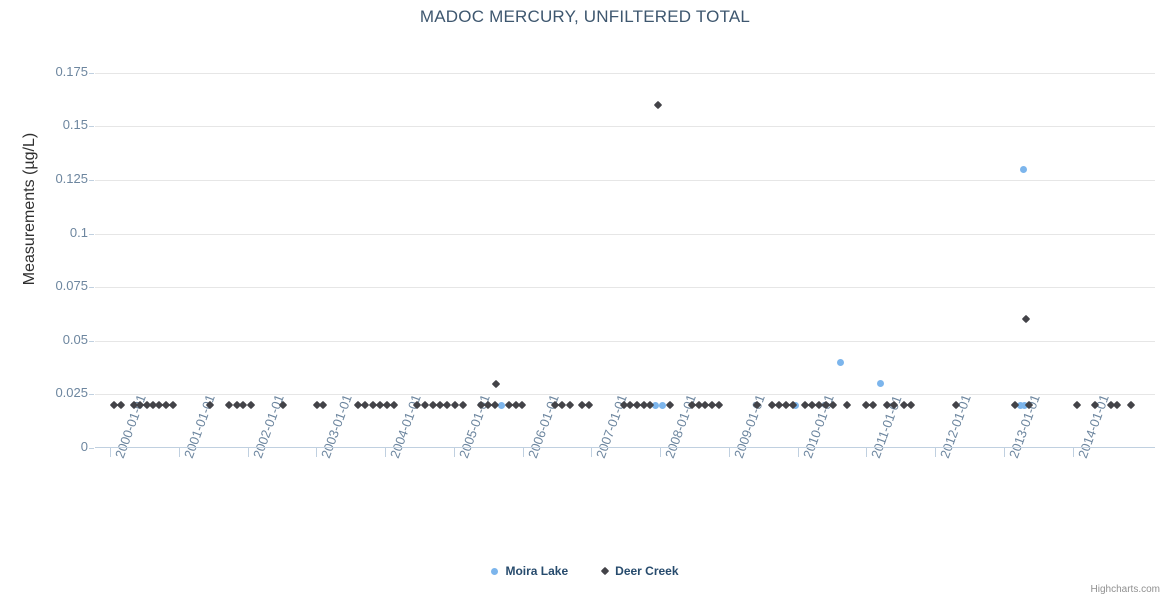 This screenshot has width=1170, height=600. I want to click on y-axis-tick-label: 0.175, so click(71, 71).